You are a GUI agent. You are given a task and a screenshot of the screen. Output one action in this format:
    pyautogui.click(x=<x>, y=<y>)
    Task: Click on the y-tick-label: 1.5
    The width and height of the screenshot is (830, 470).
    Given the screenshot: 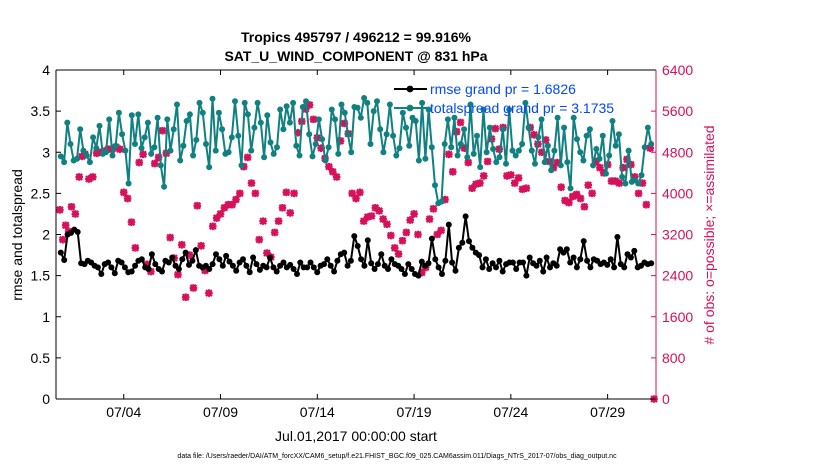 What is the action you would take?
    pyautogui.click(x=41, y=276)
    